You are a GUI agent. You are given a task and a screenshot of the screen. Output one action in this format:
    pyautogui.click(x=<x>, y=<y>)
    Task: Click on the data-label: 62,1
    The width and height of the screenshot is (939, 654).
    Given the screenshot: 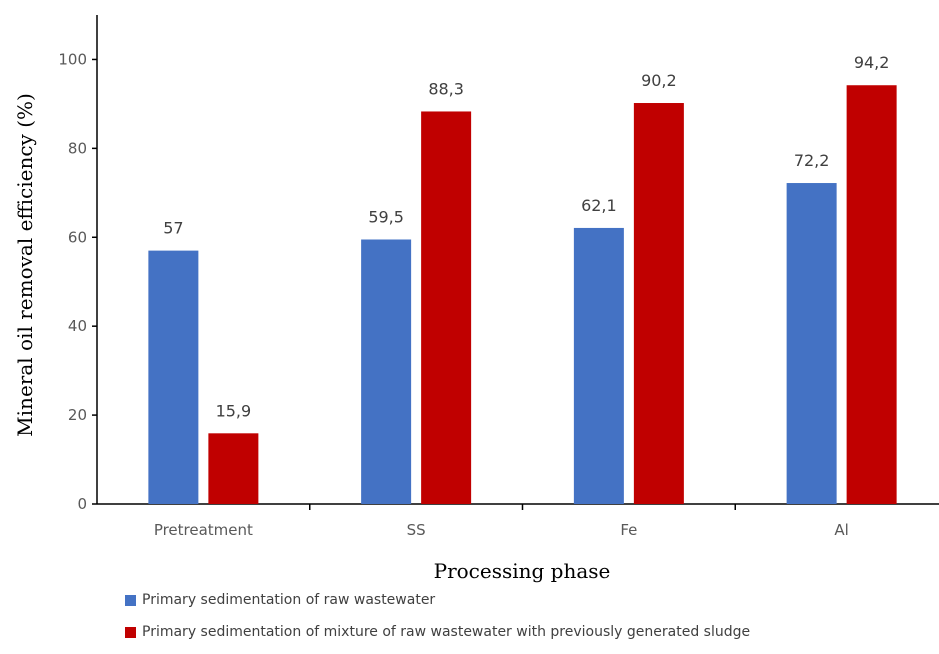 What is the action you would take?
    pyautogui.click(x=599, y=205)
    